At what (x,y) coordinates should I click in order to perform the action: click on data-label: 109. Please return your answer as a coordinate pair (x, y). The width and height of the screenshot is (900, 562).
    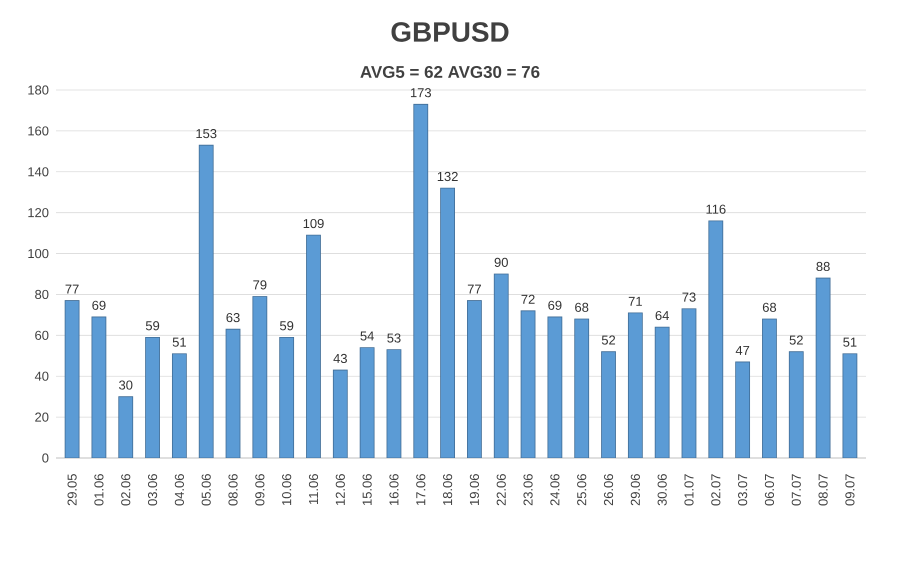
    Looking at the image, I should click on (314, 223).